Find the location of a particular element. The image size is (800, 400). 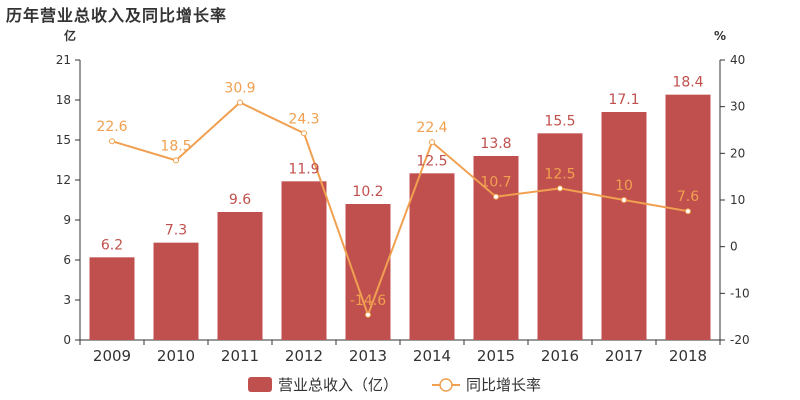

x-tick-label: 2016 is located at coordinates (560, 356).